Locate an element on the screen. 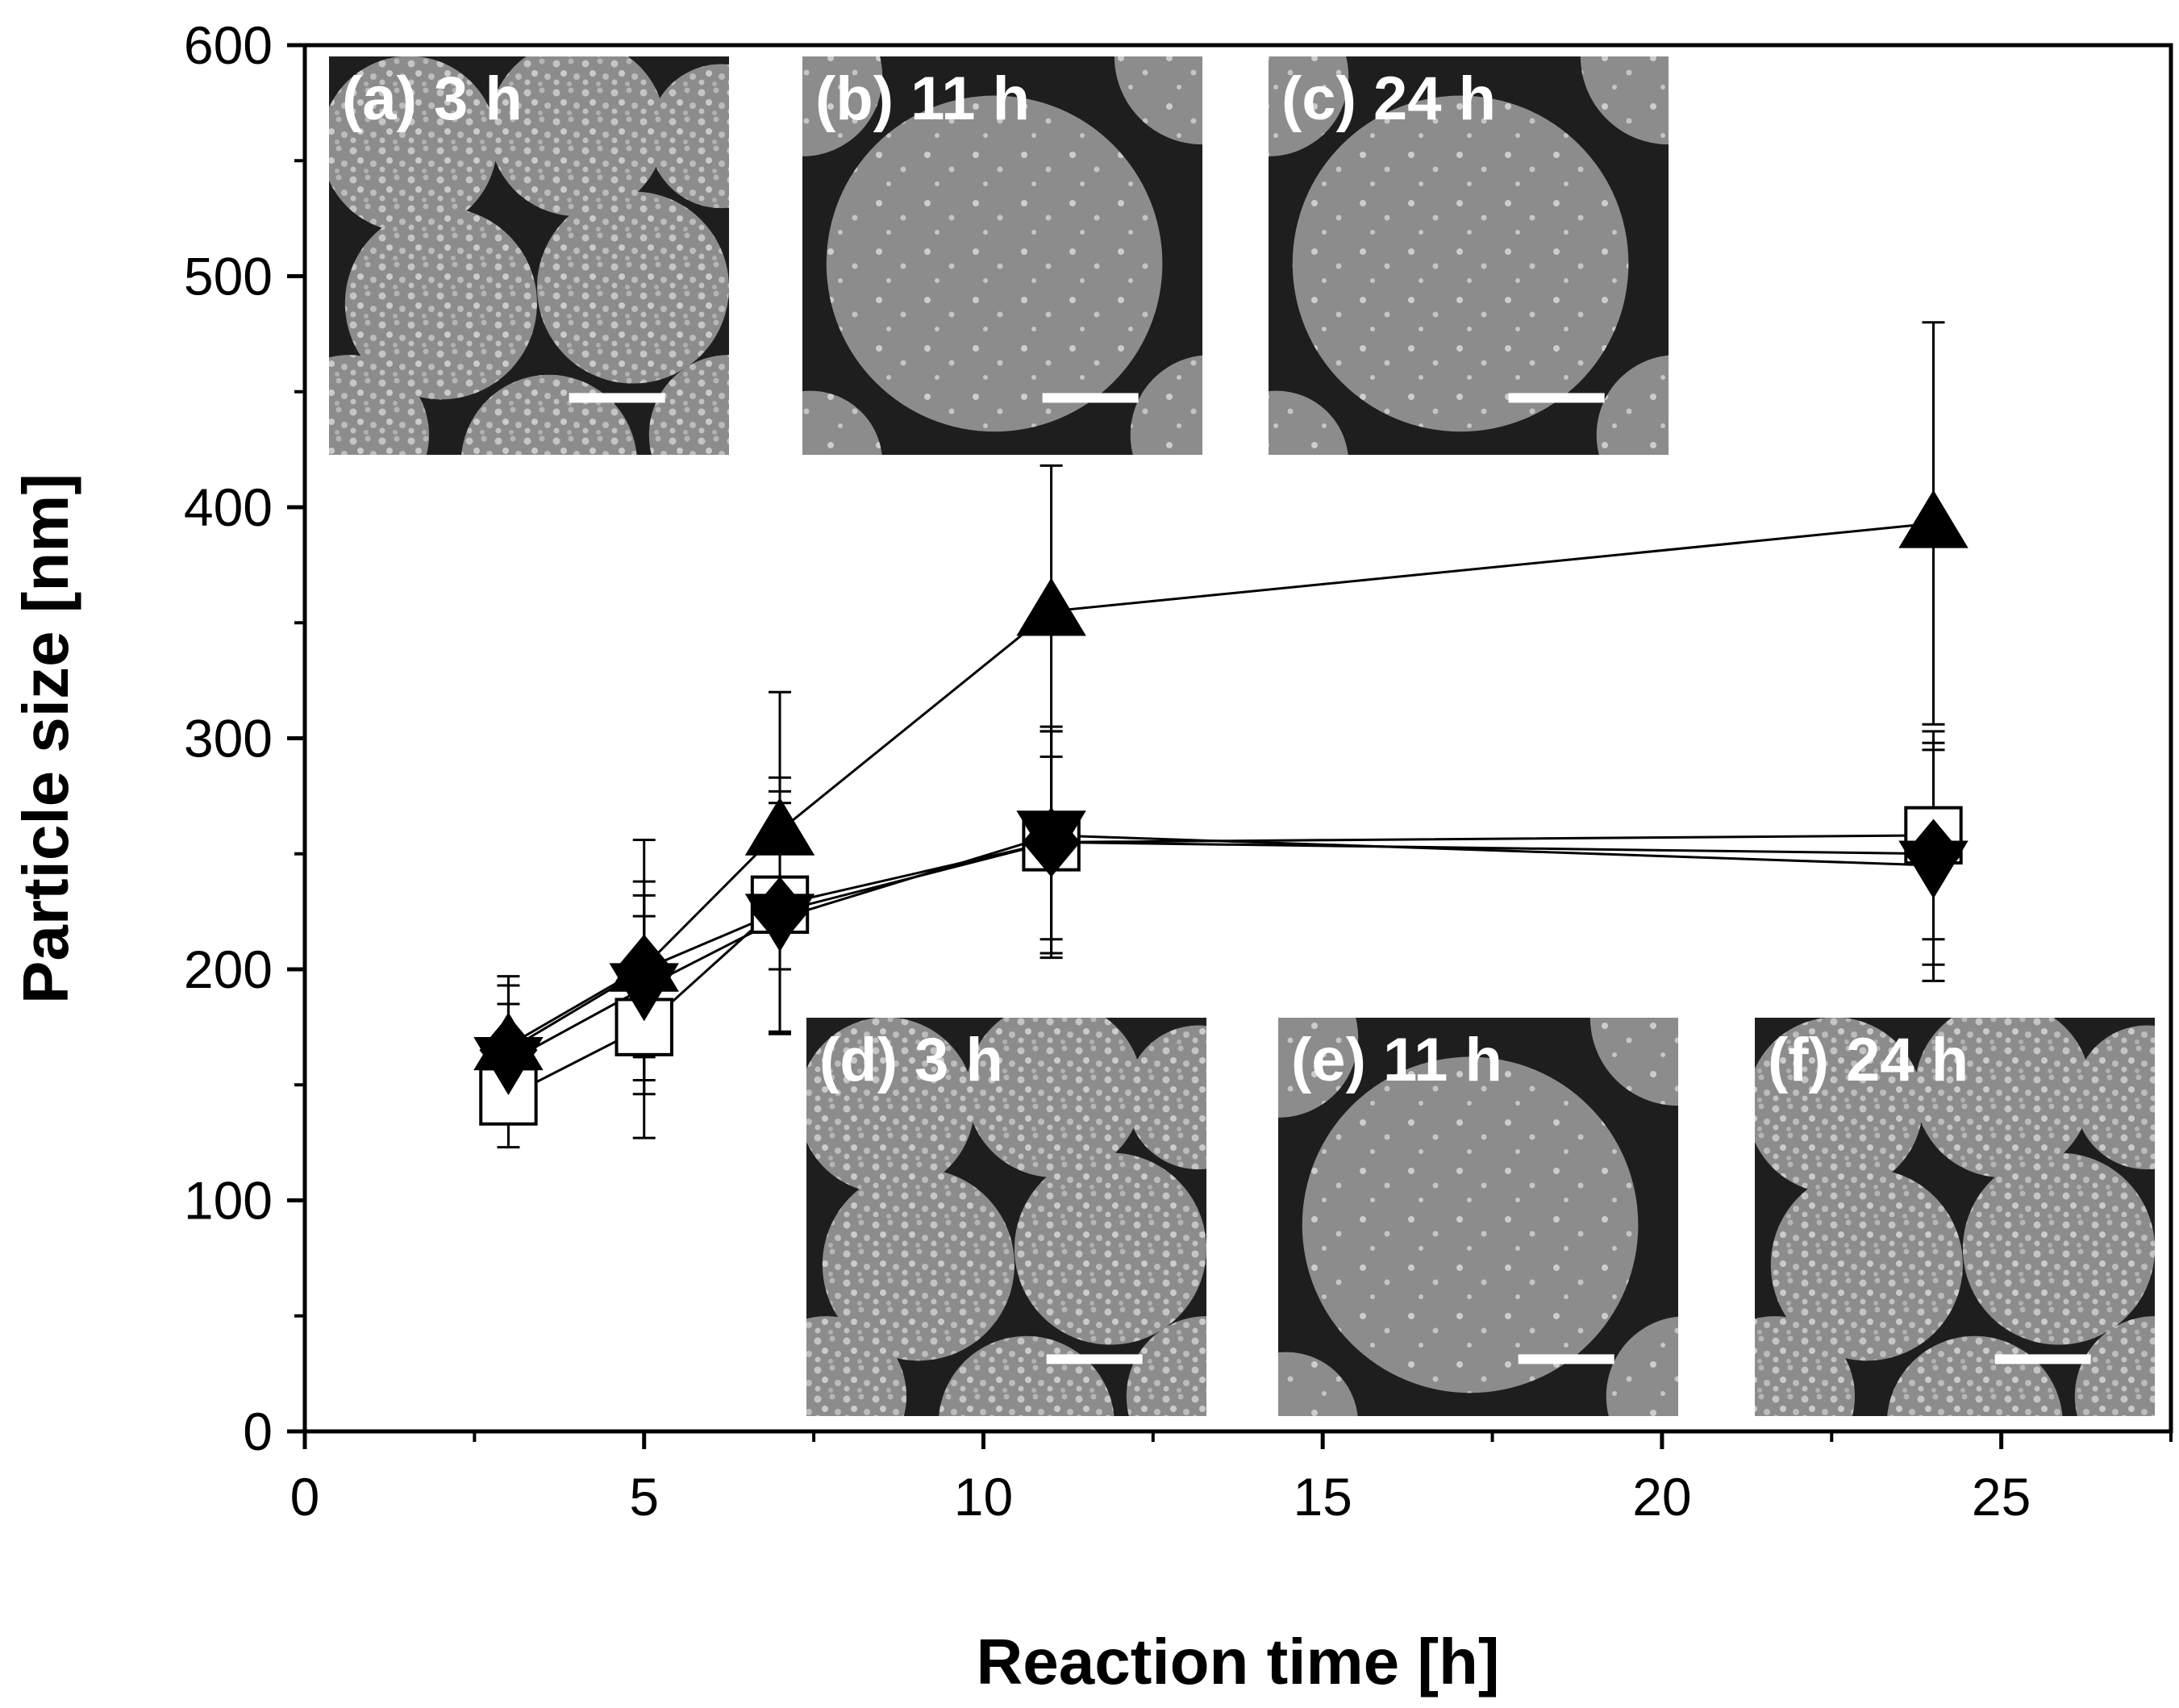 Image resolution: width=2179 pixels, height=1708 pixels. x-axis-title: Reaction time [h] is located at coordinates (1238, 1662).